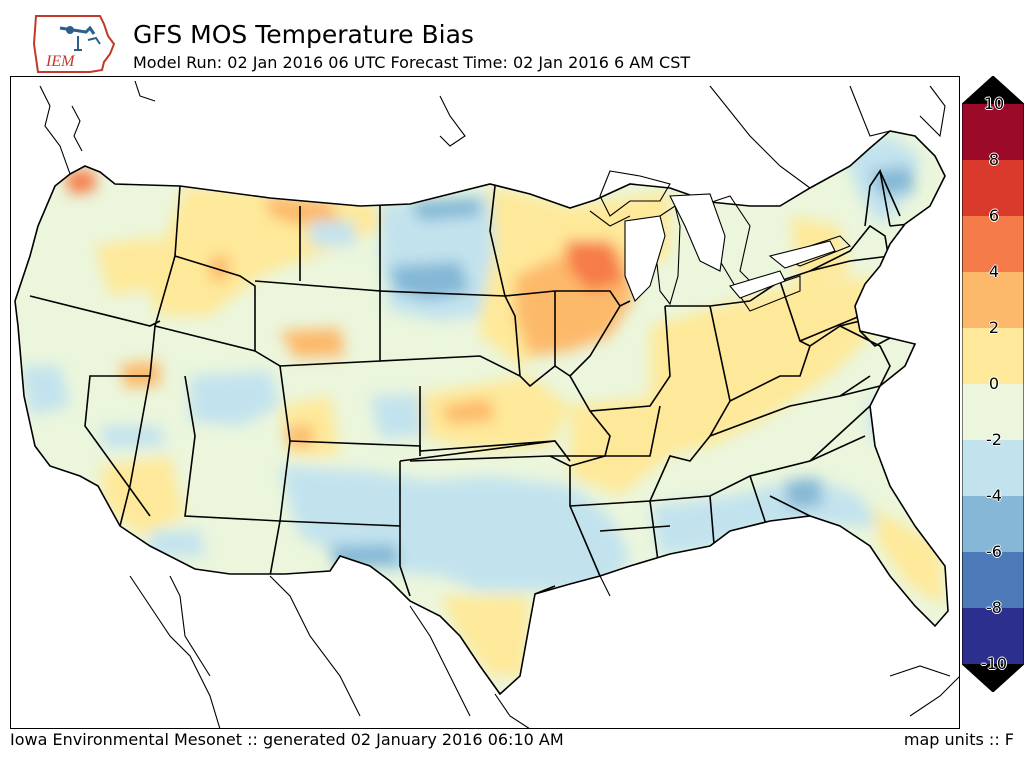 This screenshot has width=1024, height=768. Describe the element at coordinates (60, 61) in the screenshot. I see `iem-logo-text: IEM` at that location.